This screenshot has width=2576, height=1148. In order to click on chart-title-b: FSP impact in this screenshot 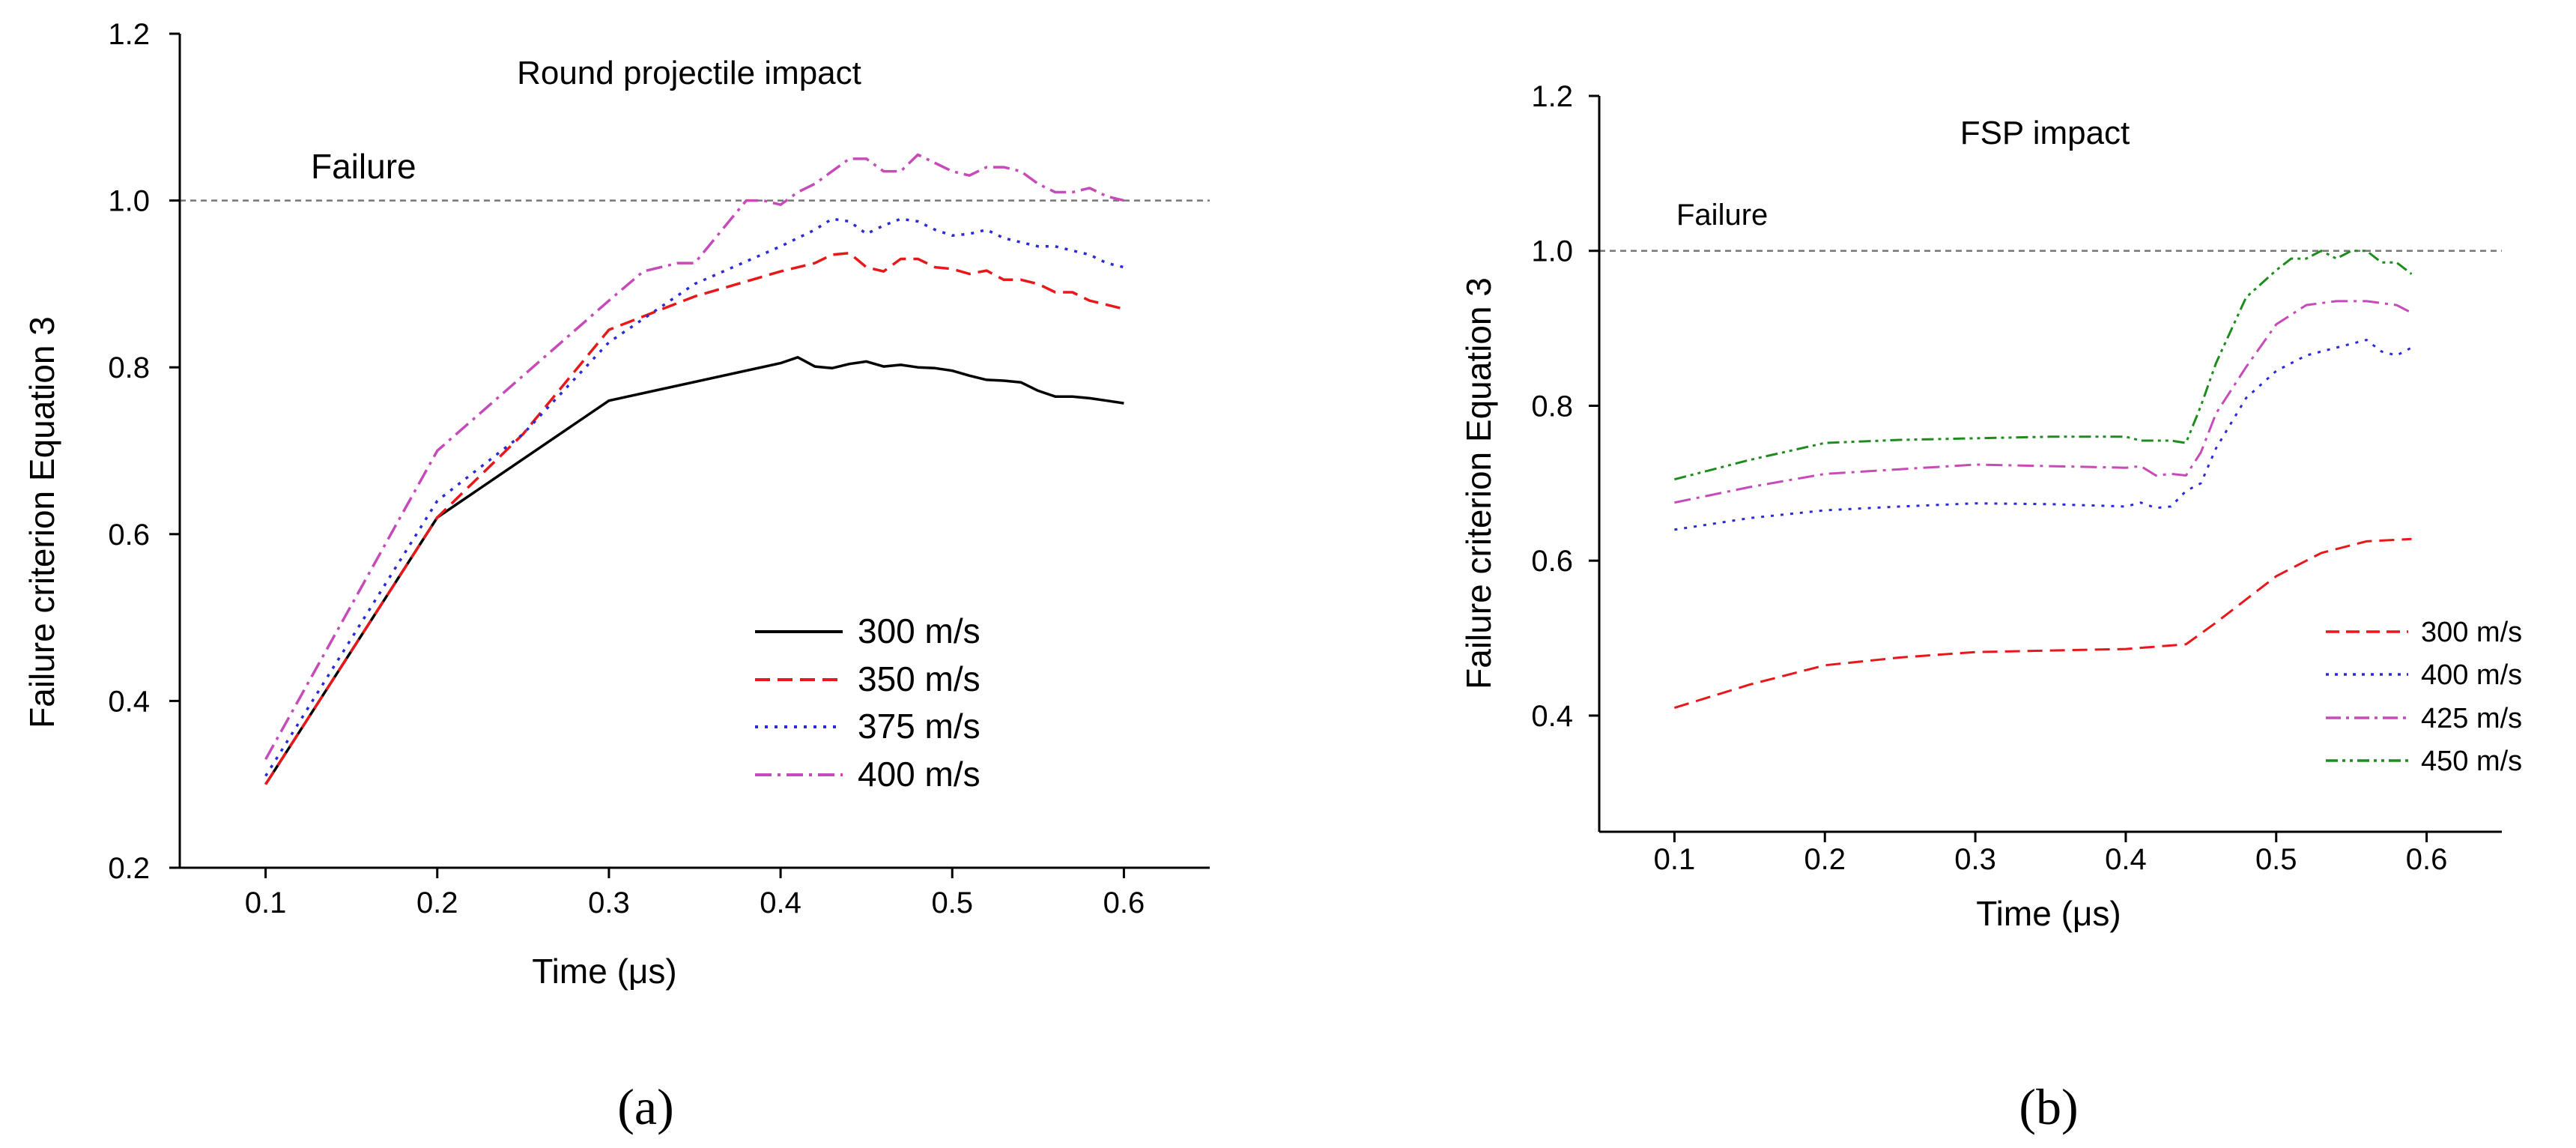, I will do `click(2045, 133)`.